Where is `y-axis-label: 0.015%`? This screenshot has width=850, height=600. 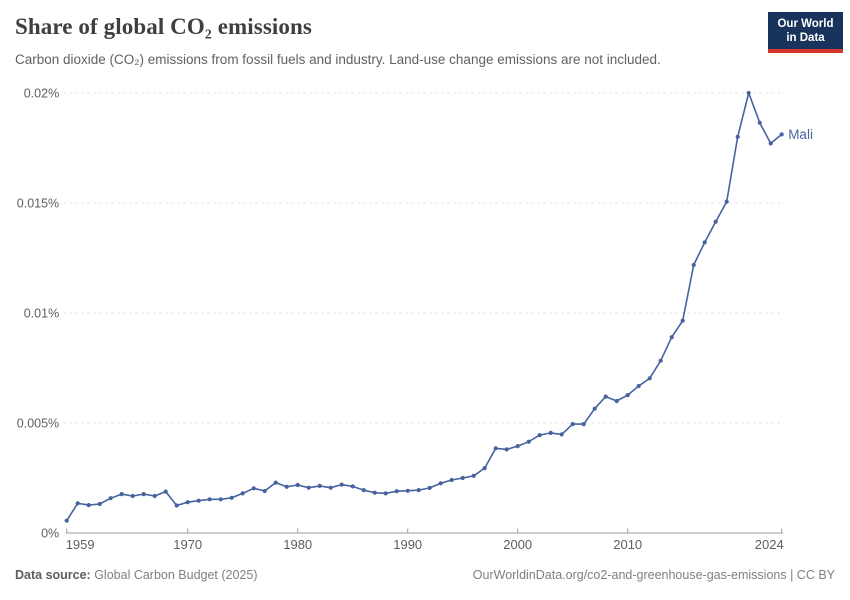
y-axis-label: 0.015% is located at coordinates (38, 204).